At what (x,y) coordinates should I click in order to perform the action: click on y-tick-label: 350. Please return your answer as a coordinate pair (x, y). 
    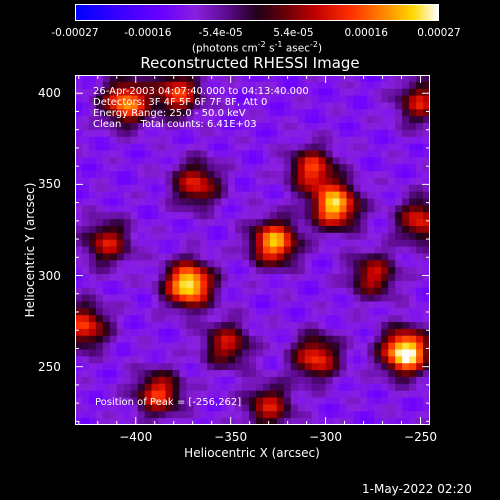
    Looking at the image, I should click on (49, 184).